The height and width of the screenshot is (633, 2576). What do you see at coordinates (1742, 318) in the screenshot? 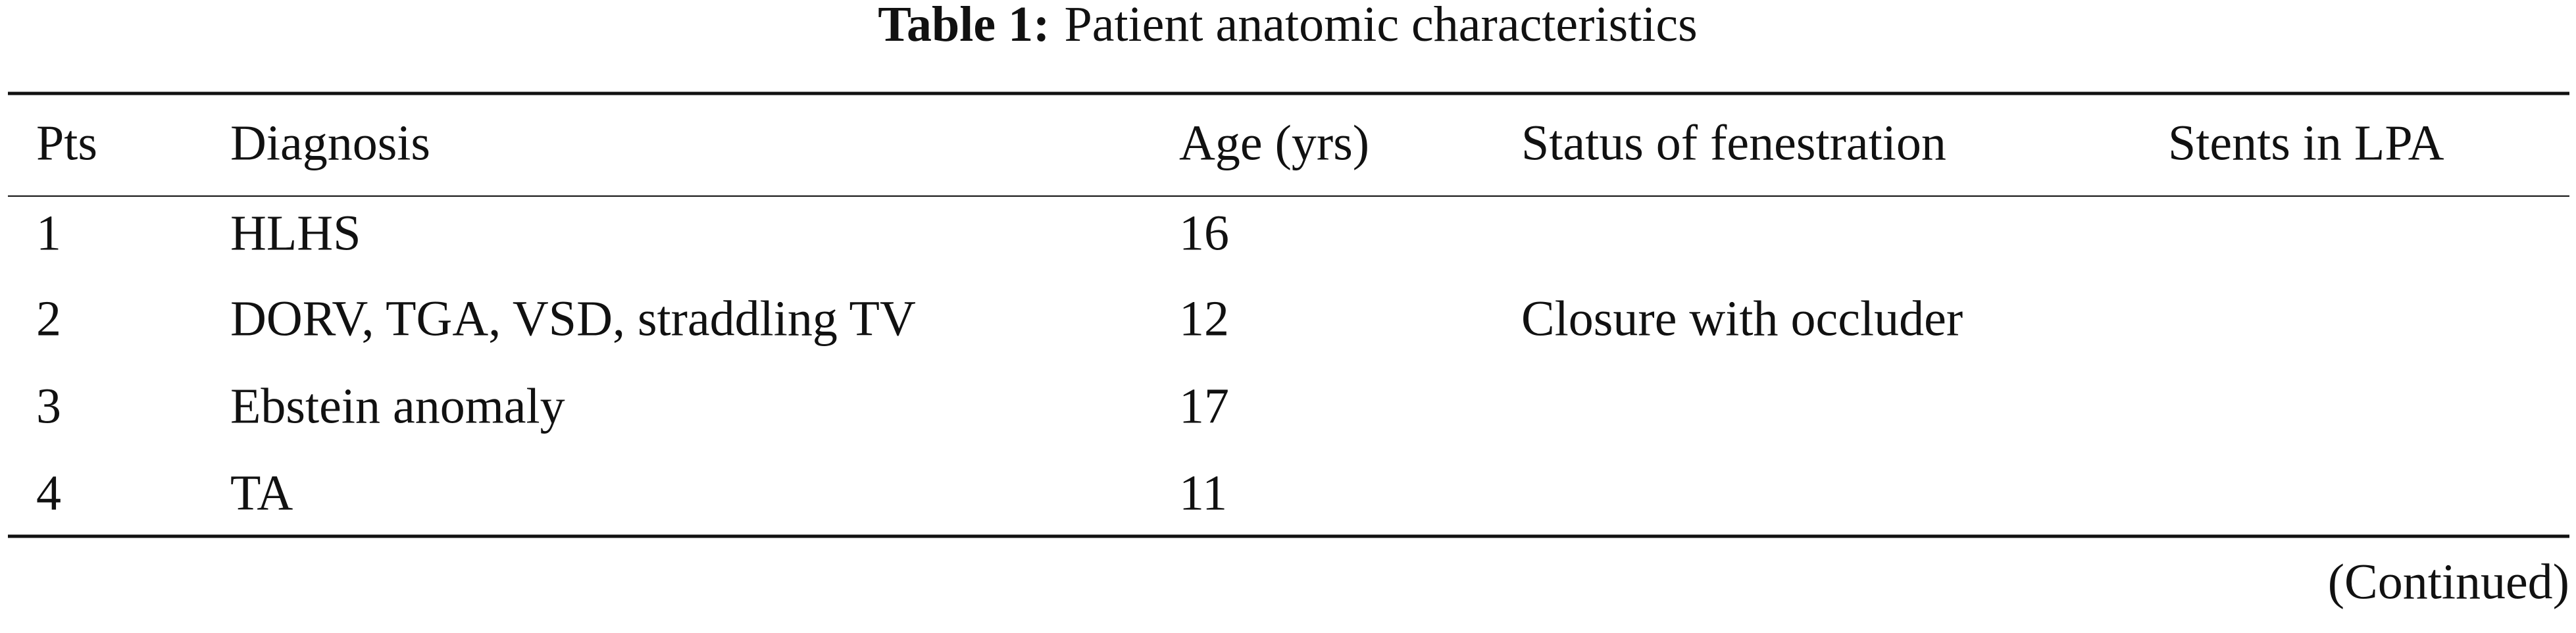
I see `table-cell: Closure with occluder` at bounding box center [1742, 318].